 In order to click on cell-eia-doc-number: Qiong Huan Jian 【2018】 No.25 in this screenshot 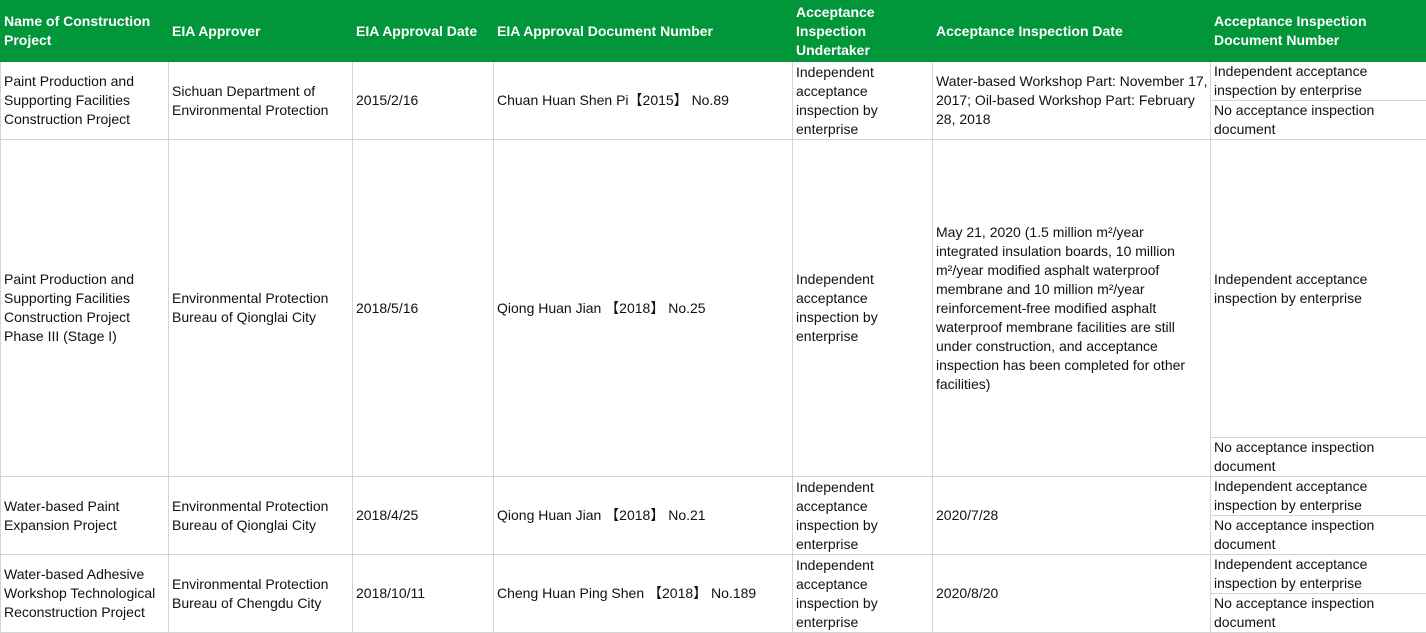, I will do `click(643, 308)`.